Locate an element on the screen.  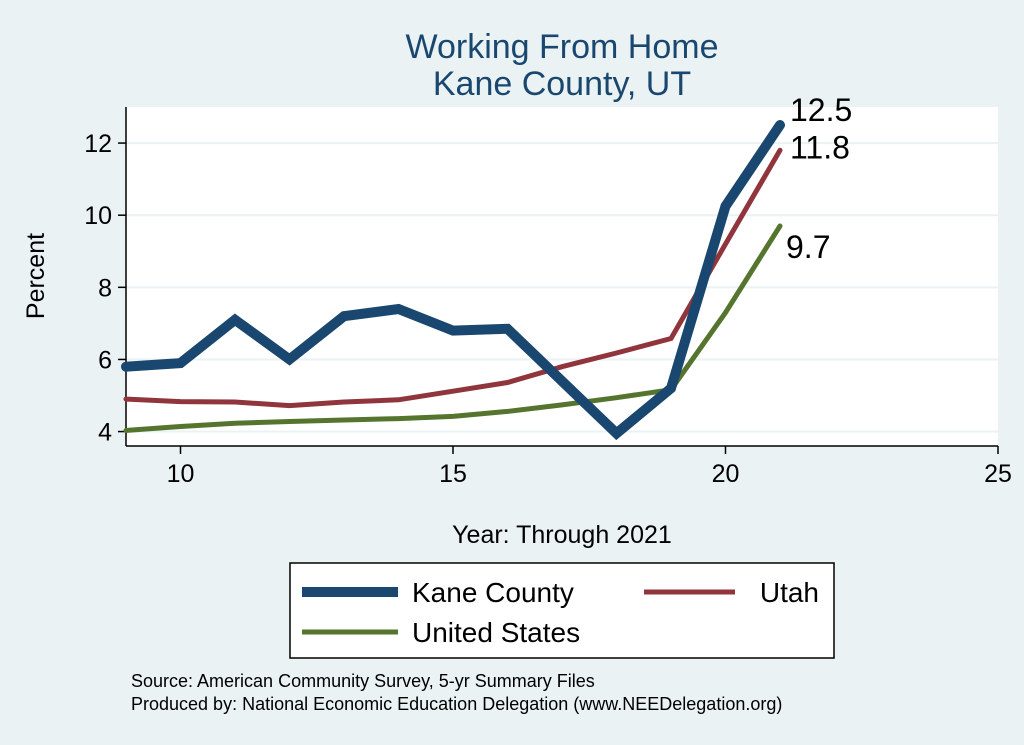
chart-title: Working From Home is located at coordinates (562, 47).